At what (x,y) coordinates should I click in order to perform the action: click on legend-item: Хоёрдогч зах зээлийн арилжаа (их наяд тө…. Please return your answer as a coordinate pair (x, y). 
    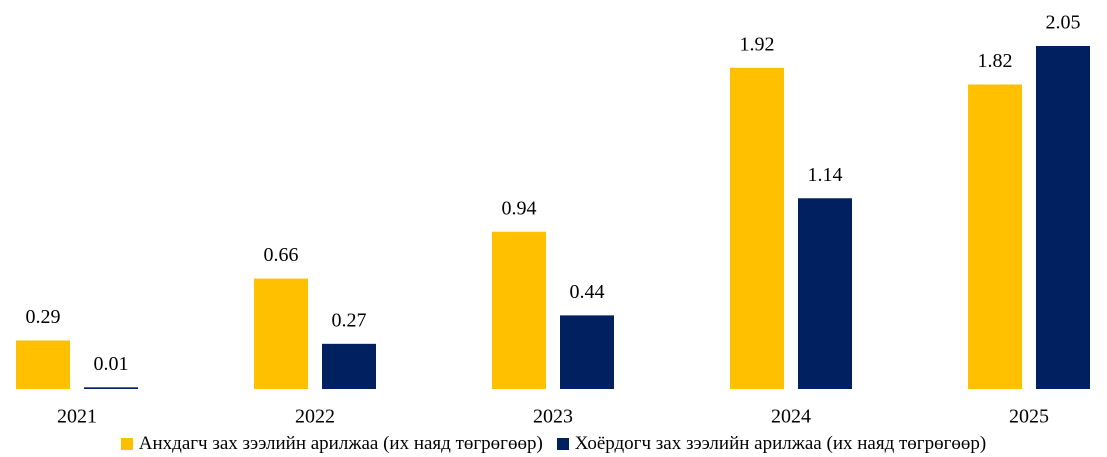
    Looking at the image, I should click on (771, 443).